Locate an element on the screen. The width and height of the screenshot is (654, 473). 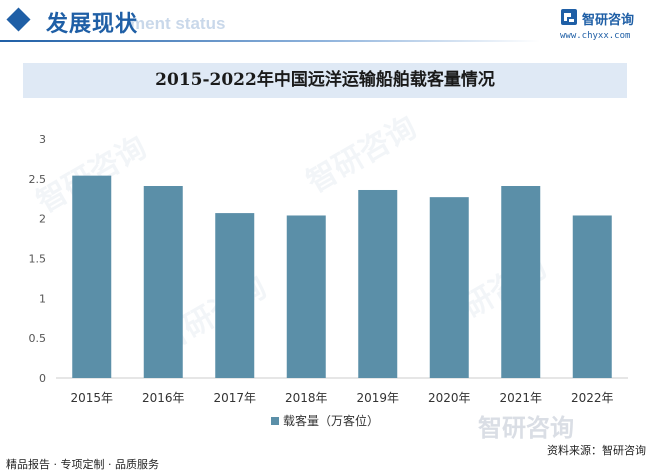
watermark-bottom: 智研咨询 is located at coordinates (526, 428).